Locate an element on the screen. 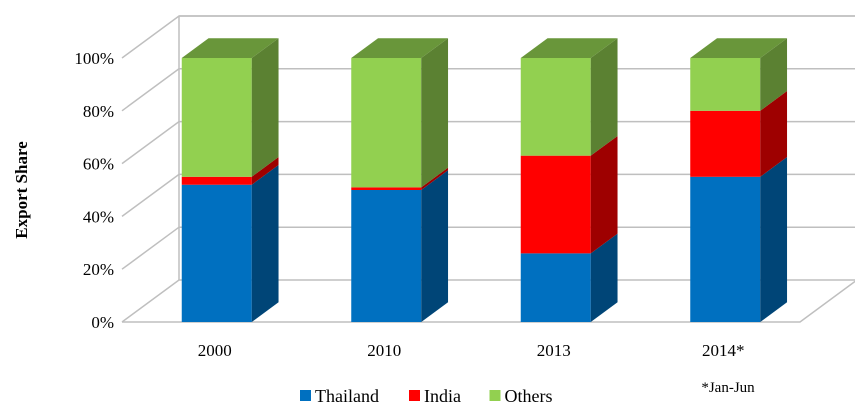 The height and width of the screenshot is (410, 855). legend-label: India is located at coordinates (442, 396).